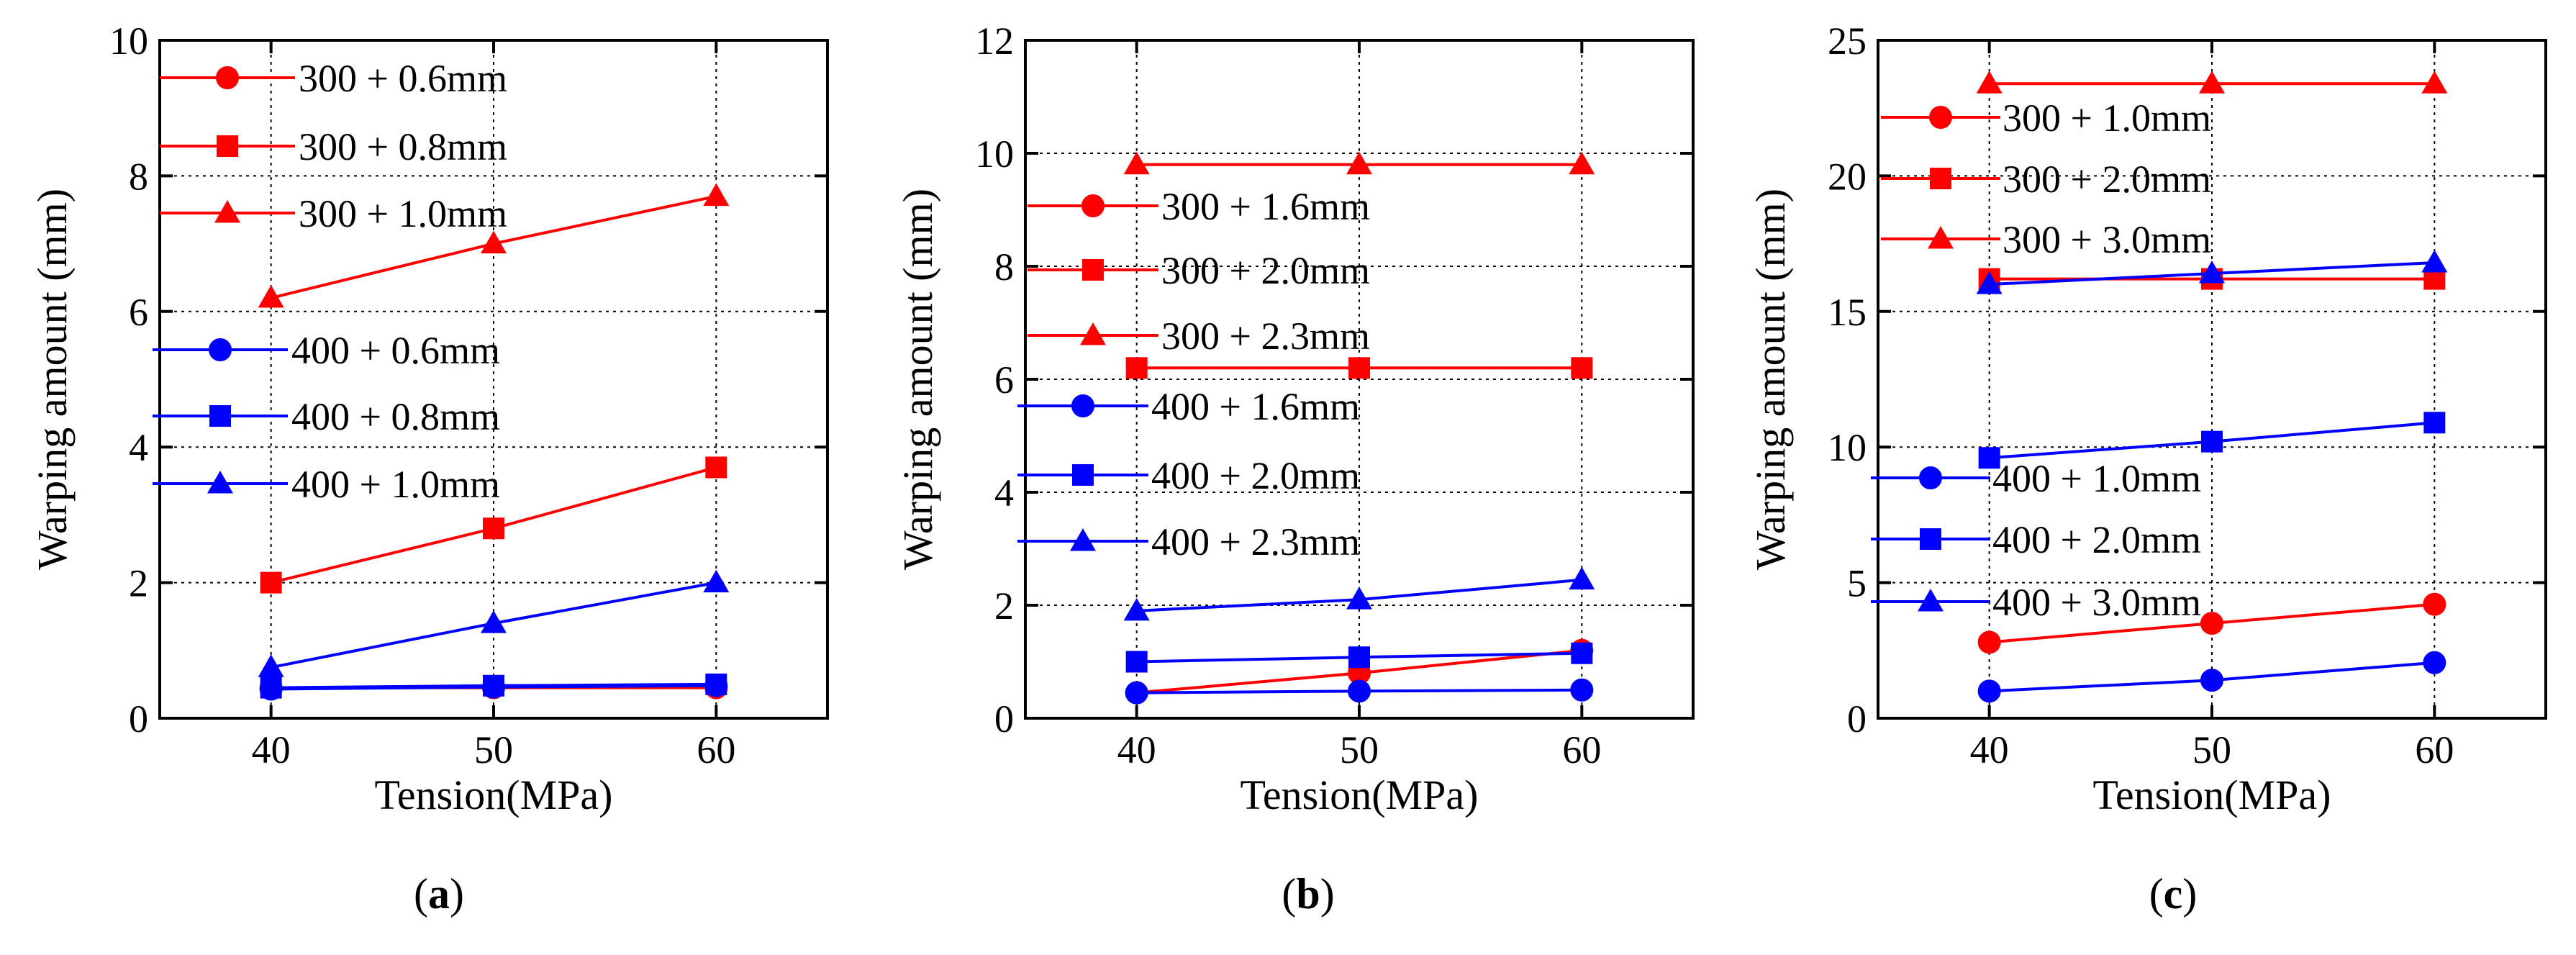 Image resolution: width=2576 pixels, height=955 pixels. Describe the element at coordinates (2212, 271) in the screenshot. I see `series-400-3-0mm` at that location.